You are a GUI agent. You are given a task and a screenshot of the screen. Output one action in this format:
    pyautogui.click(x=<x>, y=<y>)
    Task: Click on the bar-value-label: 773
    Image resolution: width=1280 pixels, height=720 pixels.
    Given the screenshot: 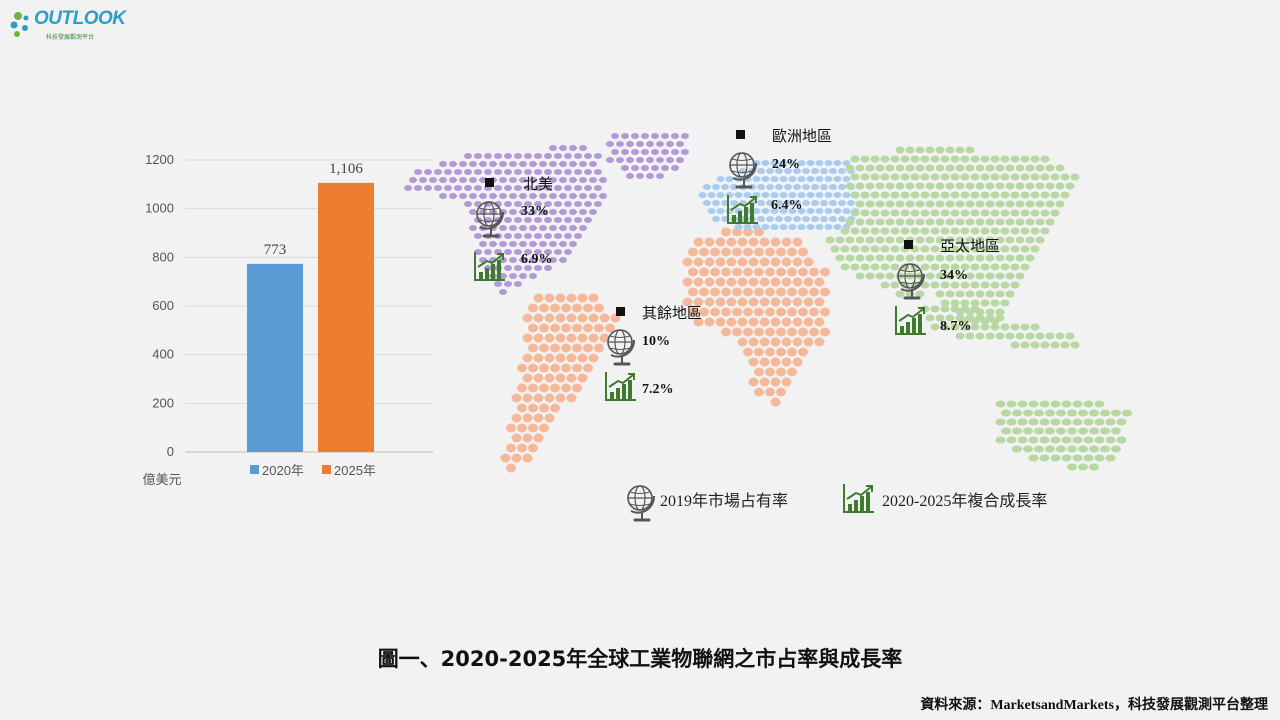 What is the action you would take?
    pyautogui.click(x=275, y=250)
    